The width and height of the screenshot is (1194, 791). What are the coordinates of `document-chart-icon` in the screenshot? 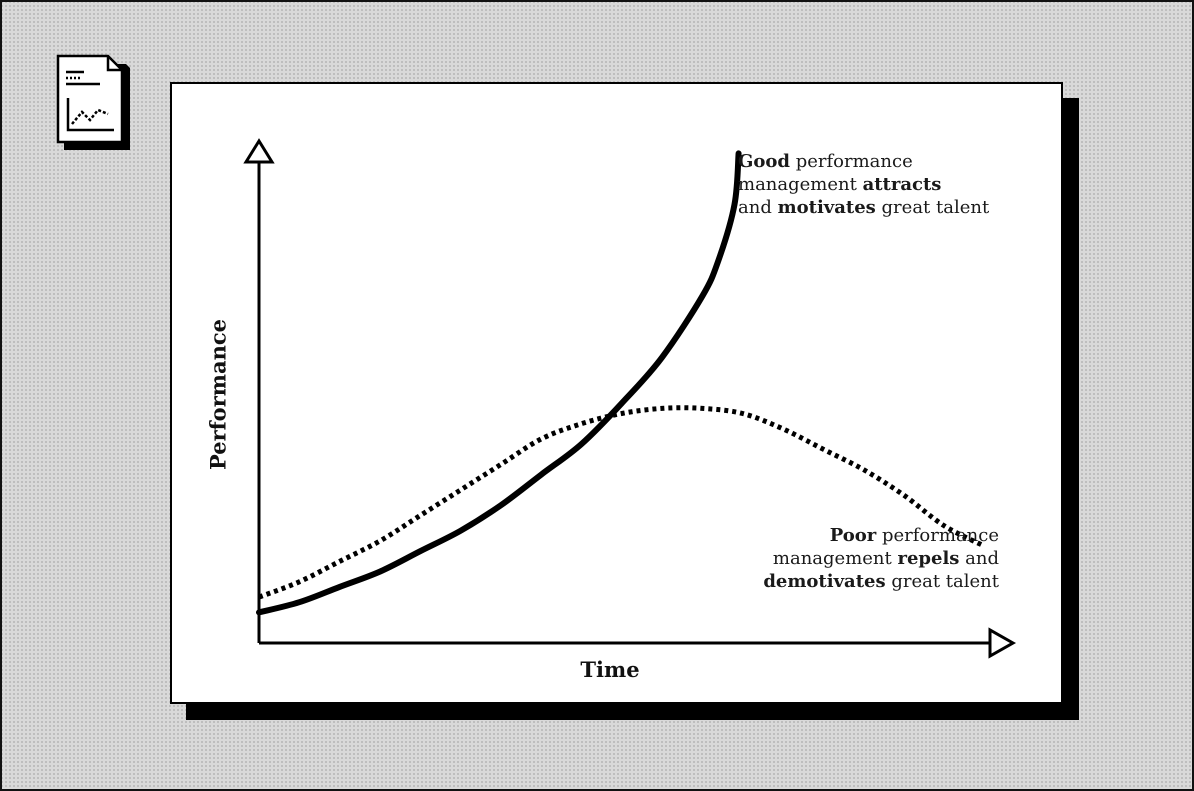 It's located at (93, 103).